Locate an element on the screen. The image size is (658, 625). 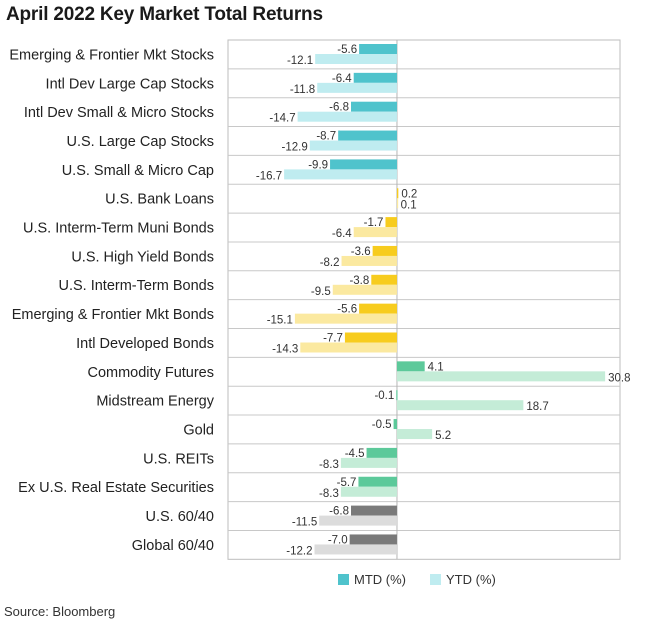
category-label: Intl Dev Small & Micro Stocks is located at coordinates (119, 113).